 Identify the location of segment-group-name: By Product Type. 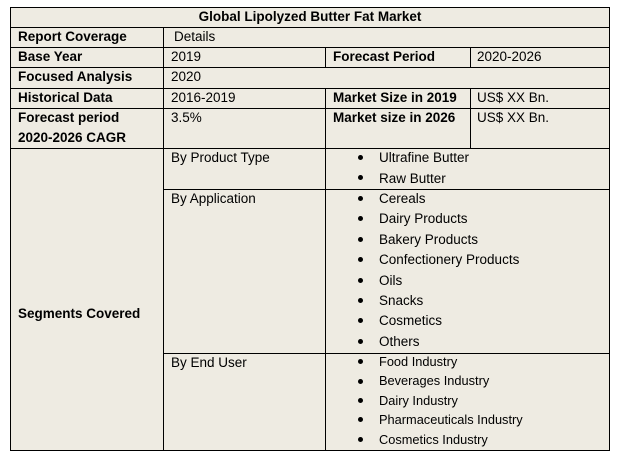
(220, 157).